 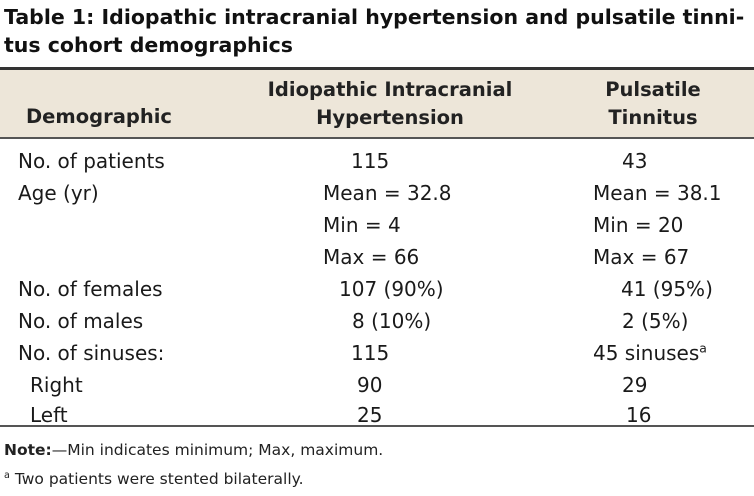 What do you see at coordinates (657, 193) in the screenshot?
I see `row-pt-age-mean: Mean = 38.1` at bounding box center [657, 193].